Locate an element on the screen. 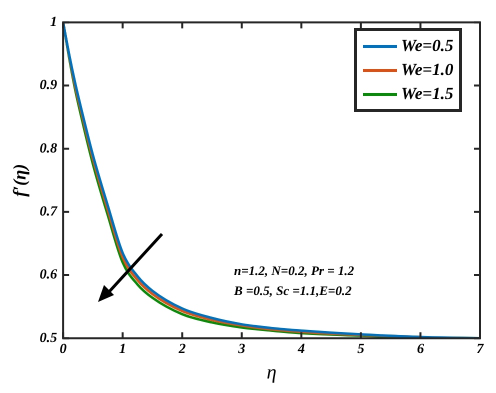  y-tick-label: 0.6 is located at coordinates (49, 275).